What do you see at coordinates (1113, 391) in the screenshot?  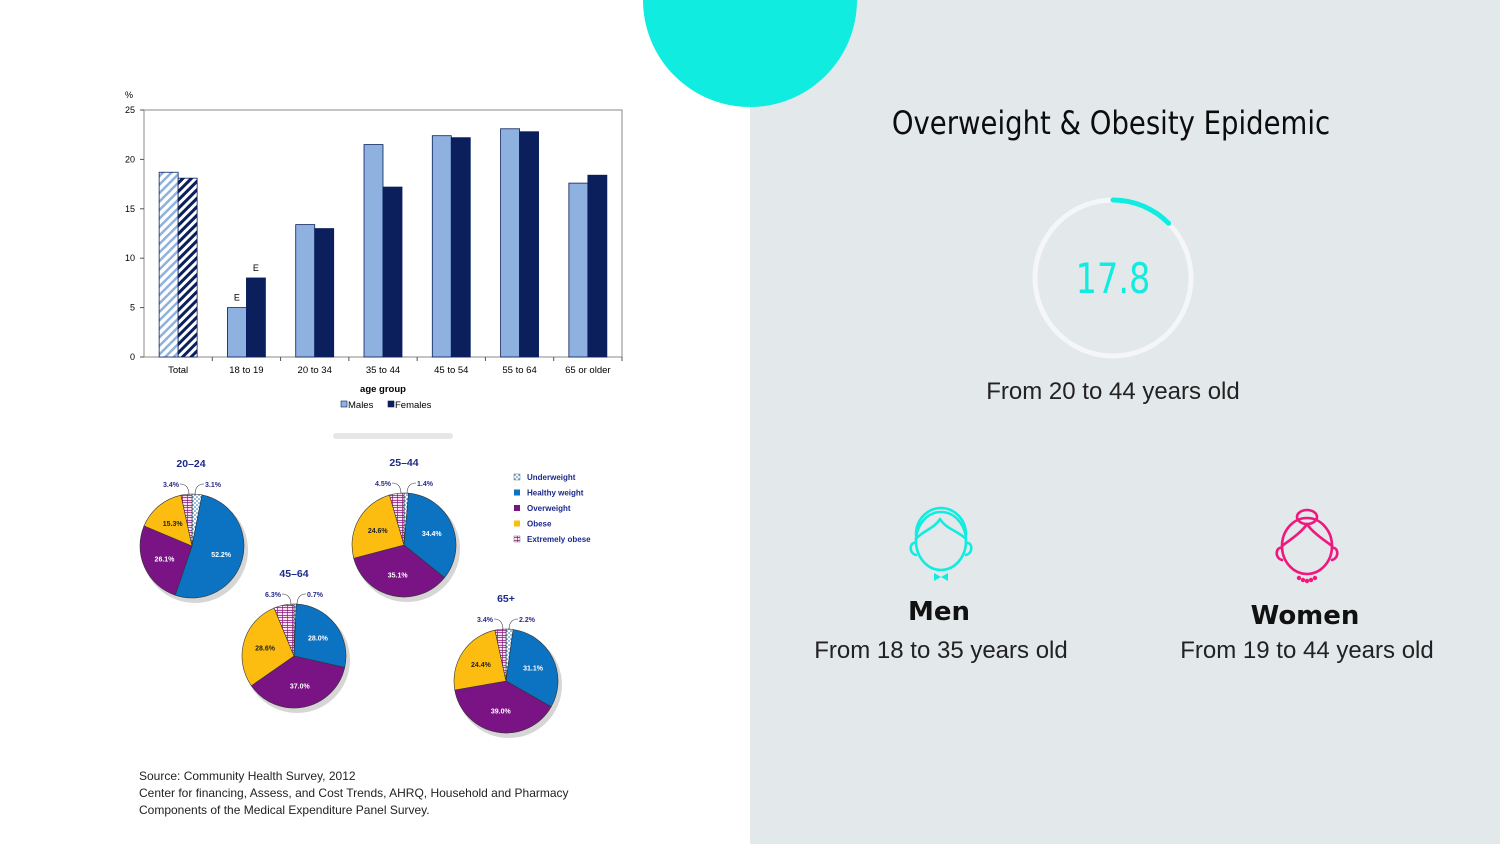 I see `gauge-caption: From 20 to 44 years old` at bounding box center [1113, 391].